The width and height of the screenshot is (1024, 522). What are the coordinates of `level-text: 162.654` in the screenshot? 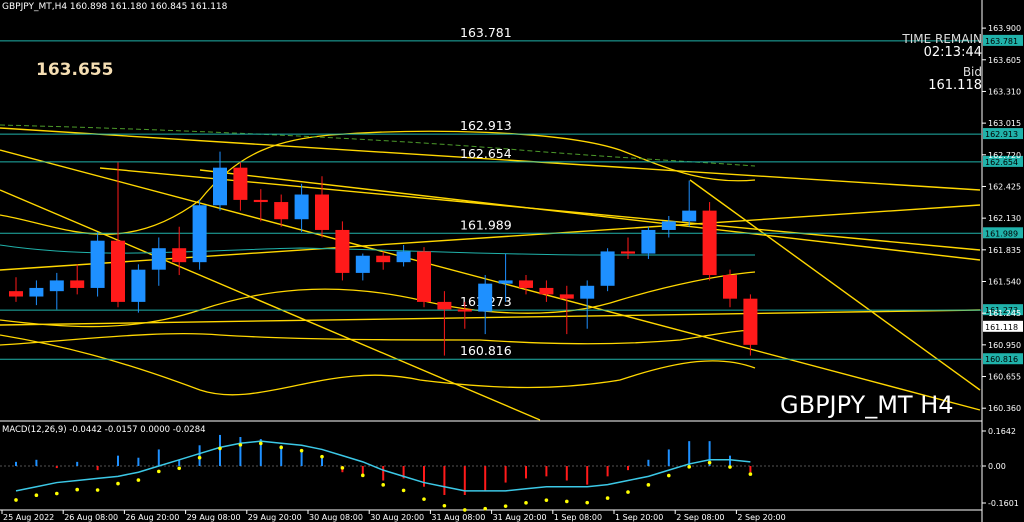 It's located at (486, 153).